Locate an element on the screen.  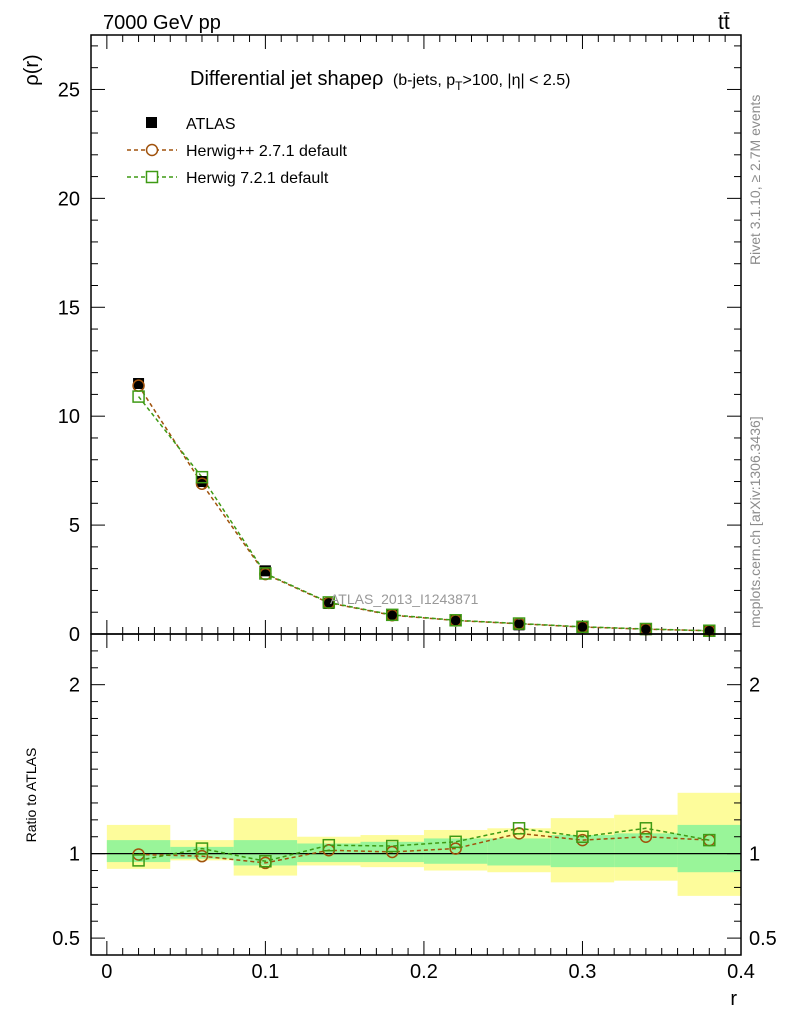
ratio-y-tick-label-right: 0.5 is located at coordinates (763, 939).